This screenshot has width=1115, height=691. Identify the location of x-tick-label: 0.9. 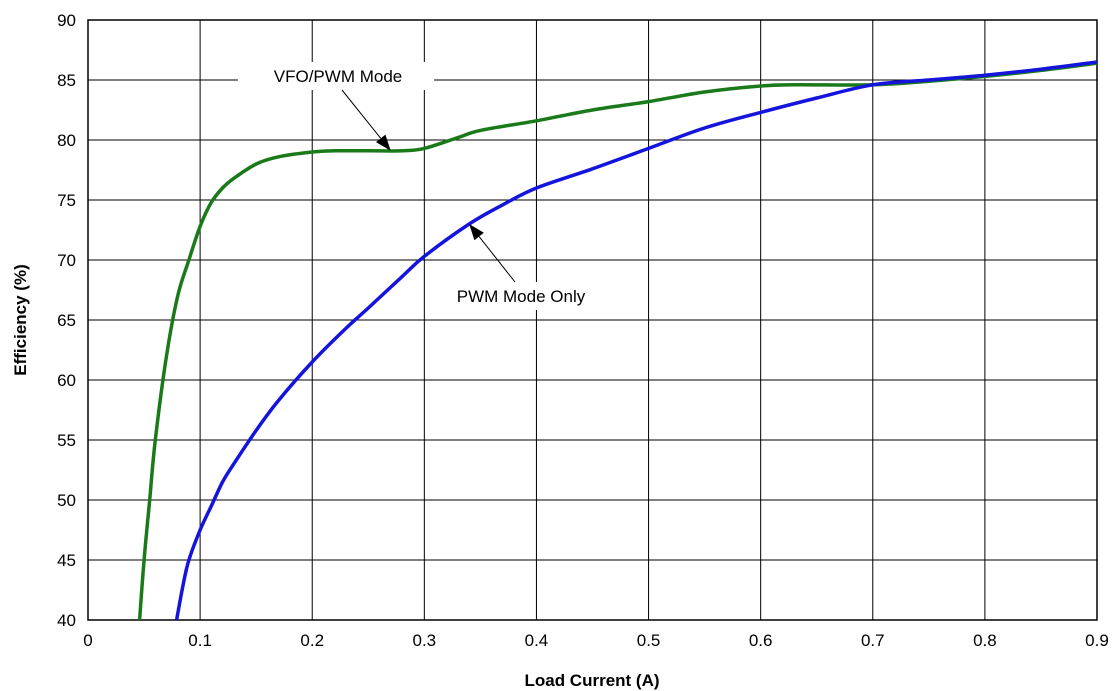
(1097, 640).